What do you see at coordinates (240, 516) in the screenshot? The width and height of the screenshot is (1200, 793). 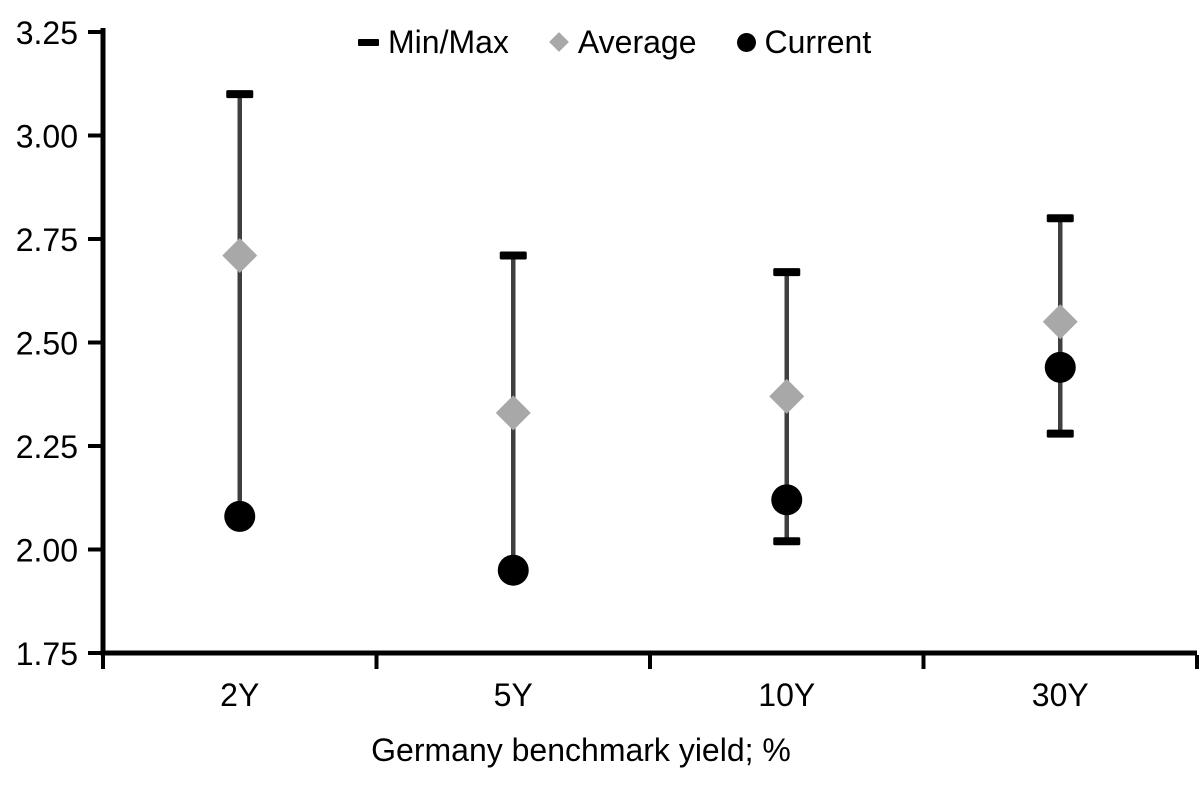 I see `current-marker-2Y` at bounding box center [240, 516].